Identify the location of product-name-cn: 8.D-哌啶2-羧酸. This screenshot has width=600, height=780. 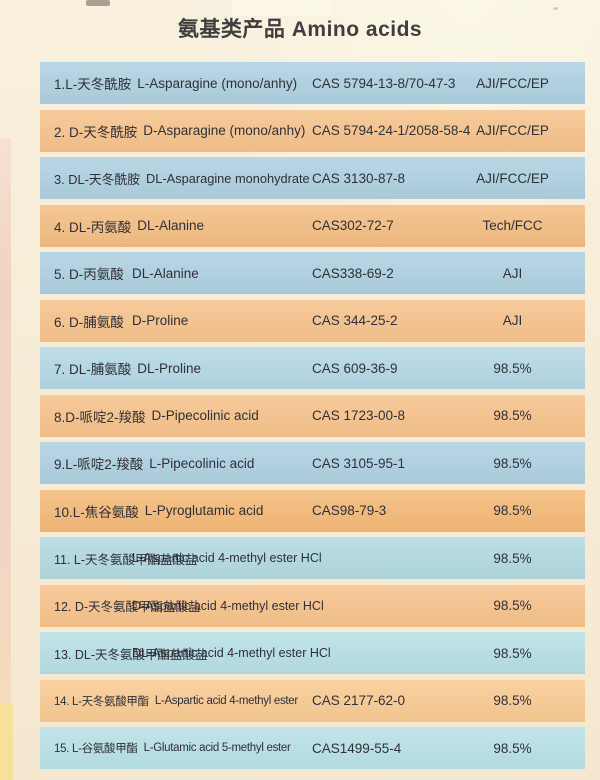
(100, 417).